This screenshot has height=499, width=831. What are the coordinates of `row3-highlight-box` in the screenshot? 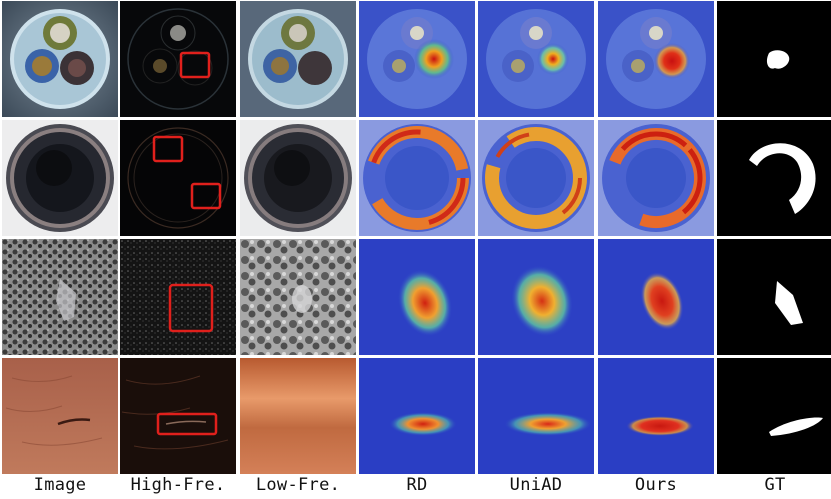 It's located at (191, 308).